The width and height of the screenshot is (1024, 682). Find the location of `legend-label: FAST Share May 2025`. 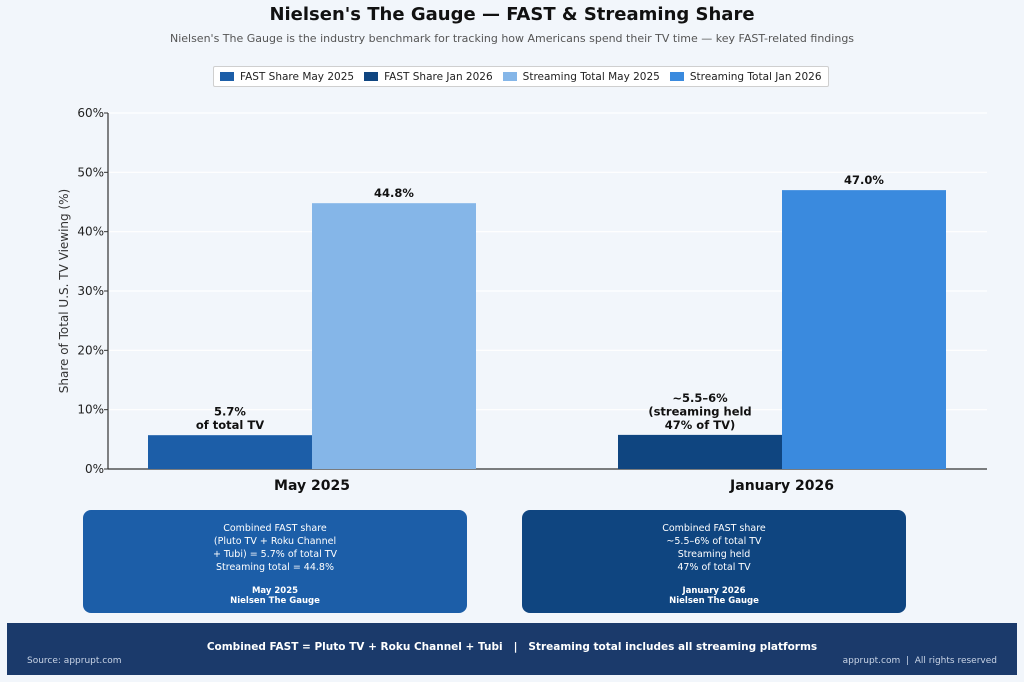

legend-label: FAST Share May 2025 is located at coordinates (297, 76).